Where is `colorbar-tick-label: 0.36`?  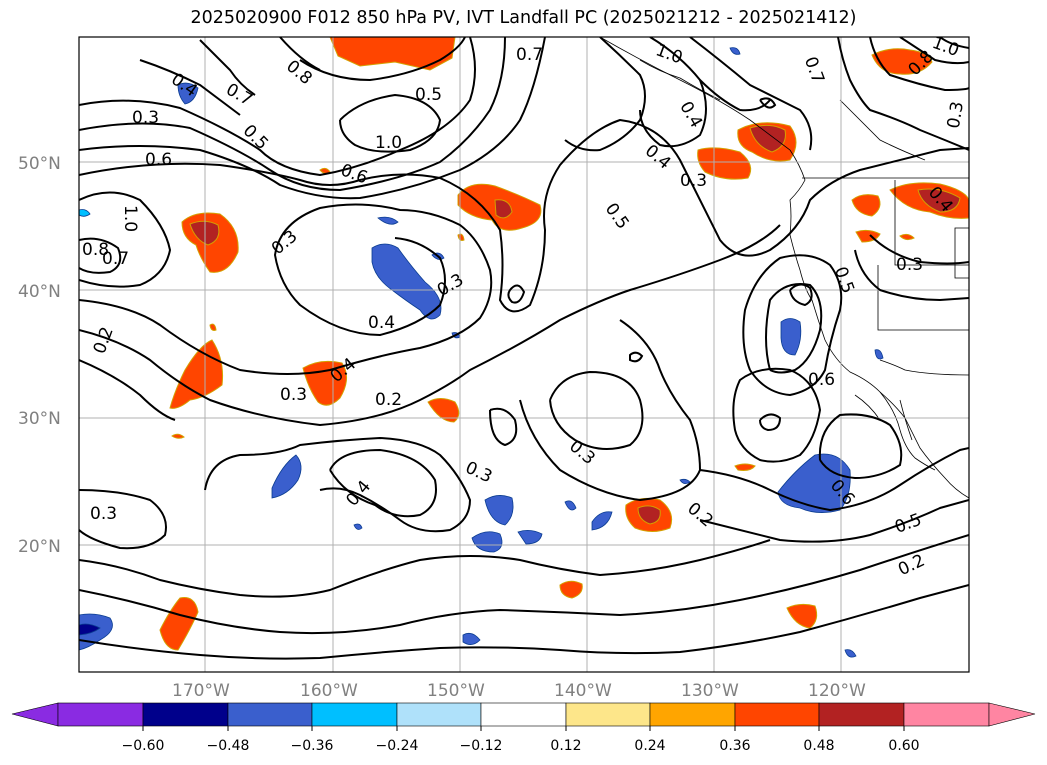 colorbar-tick-label: 0.36 is located at coordinates (734, 746).